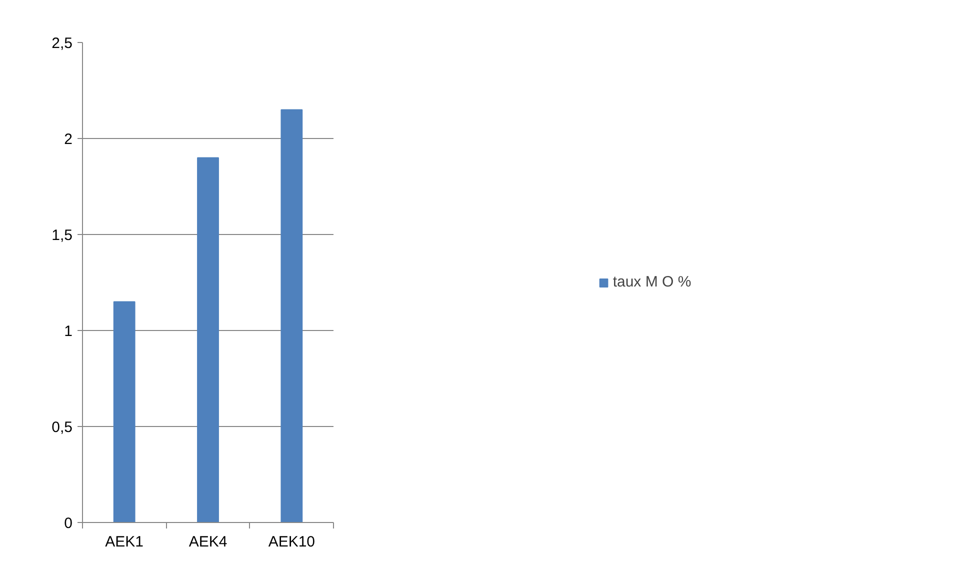 Image resolution: width=956 pixels, height=583 pixels. Describe the element at coordinates (62, 235) in the screenshot. I see `y-tick-label: 1,5` at that location.